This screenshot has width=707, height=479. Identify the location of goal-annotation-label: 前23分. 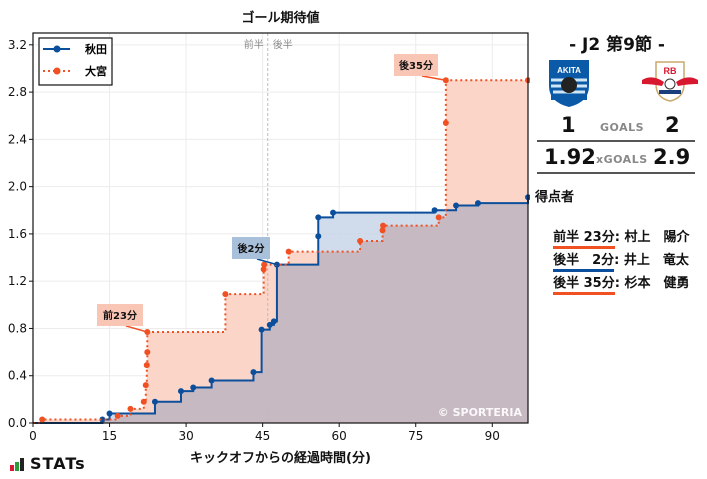
(120, 315).